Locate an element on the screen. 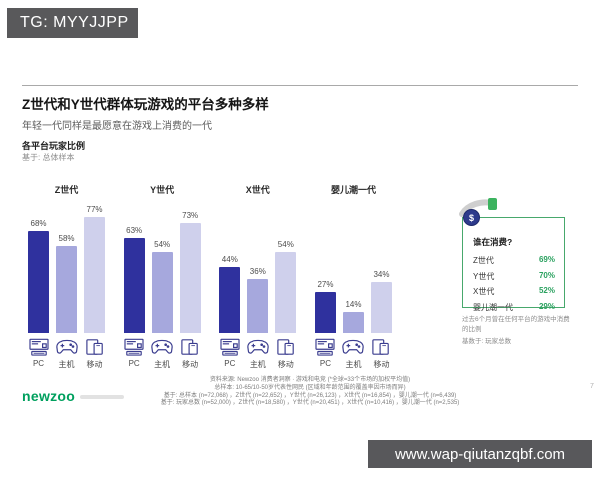  bar-value-label: 14% is located at coordinates (353, 304).